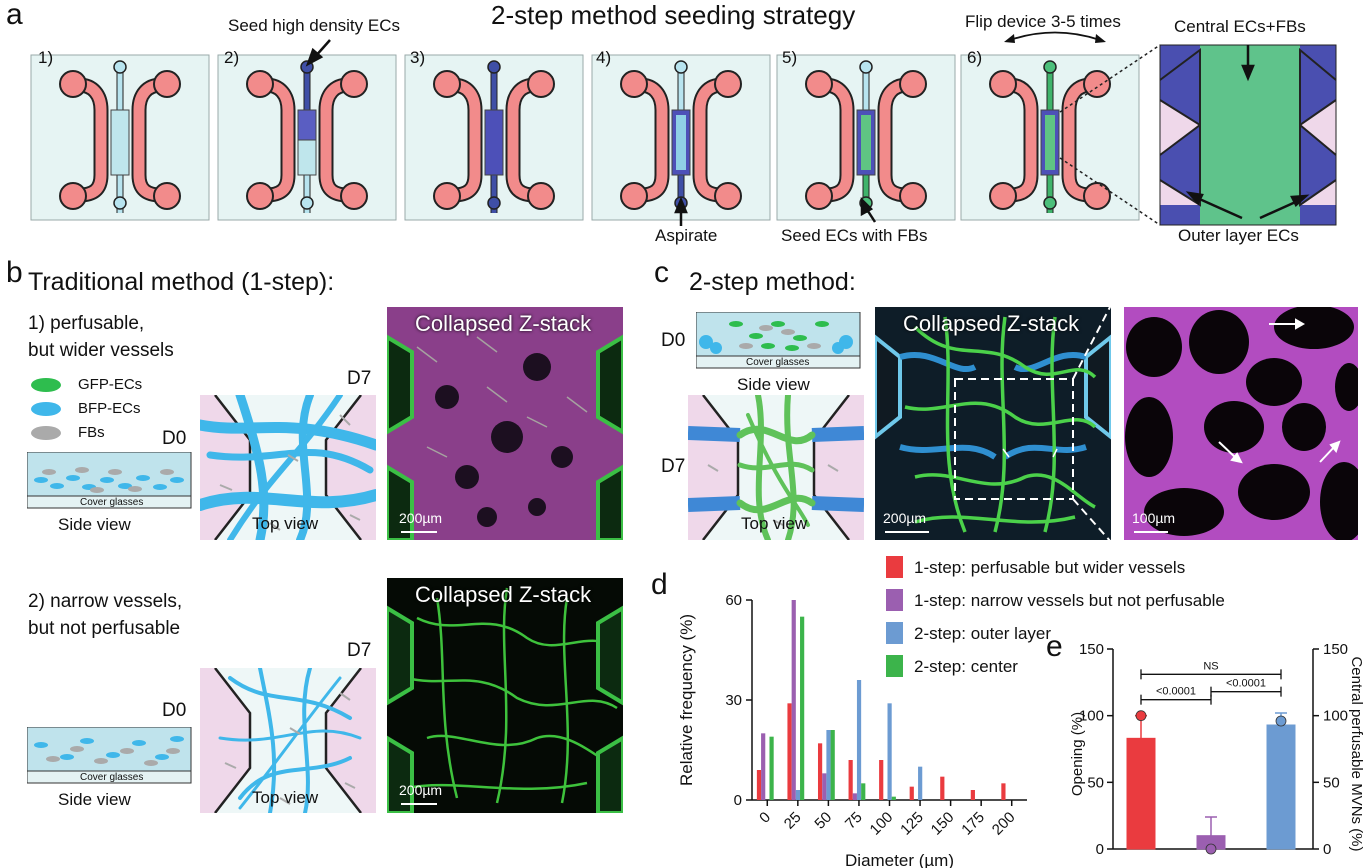 The height and width of the screenshot is (868, 1367). I want to click on y-axis-label: Relative frequency (%), so click(686, 700).